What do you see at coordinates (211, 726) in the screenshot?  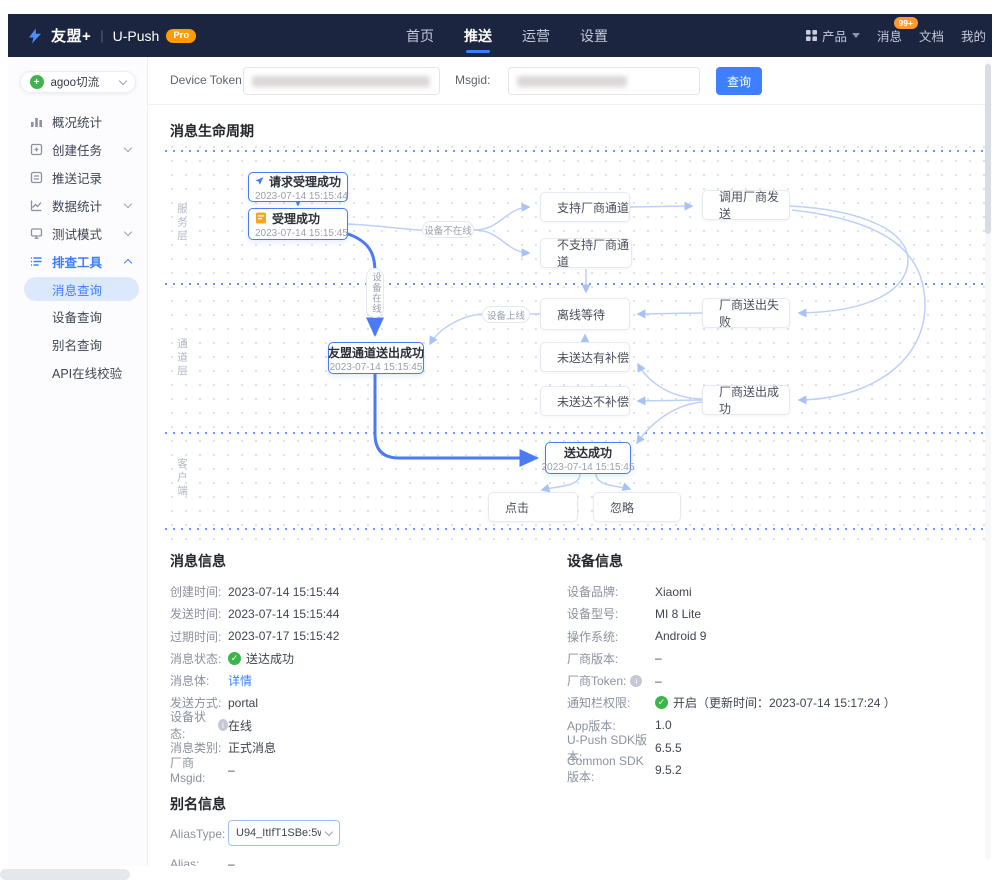 I see `info-row-device-status: 设备状态: i 在线` at bounding box center [211, 726].